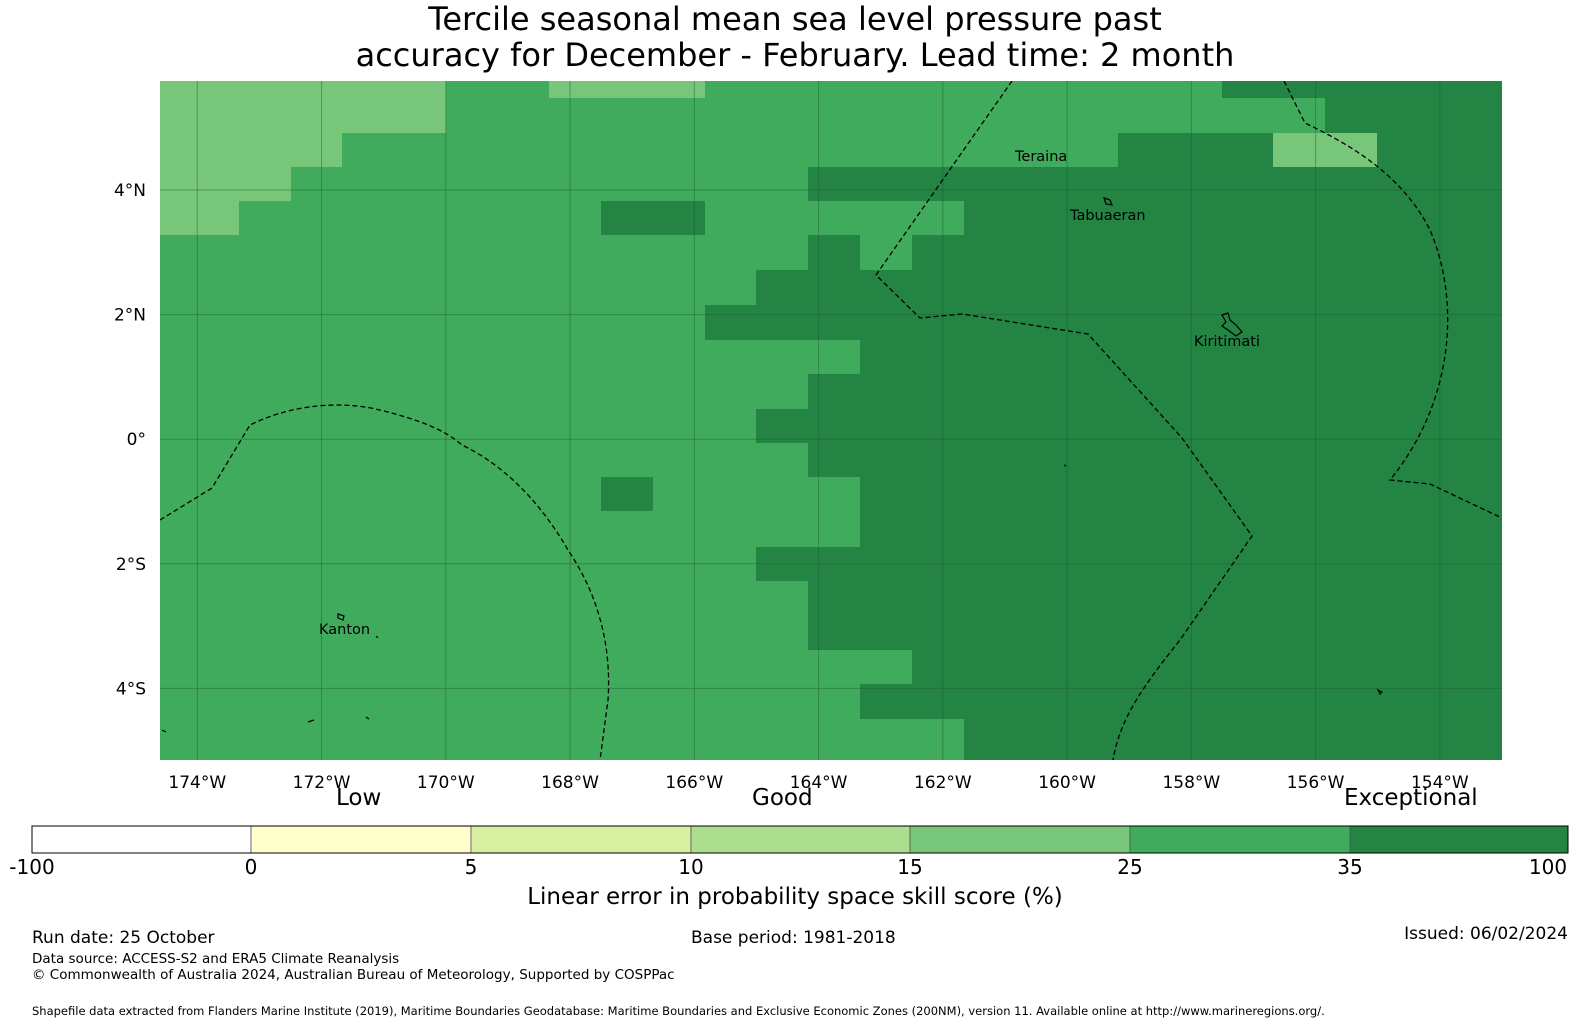 This screenshot has width=1590, height=1020. What do you see at coordinates (251, 867) in the screenshot?
I see `colorbar-label-0: 0` at bounding box center [251, 867].